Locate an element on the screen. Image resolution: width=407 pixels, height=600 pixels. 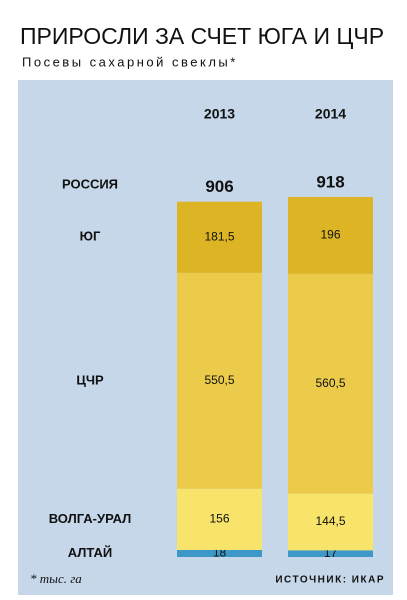
source: ИСТОЧНИК: ИКАР is located at coordinates (330, 580).